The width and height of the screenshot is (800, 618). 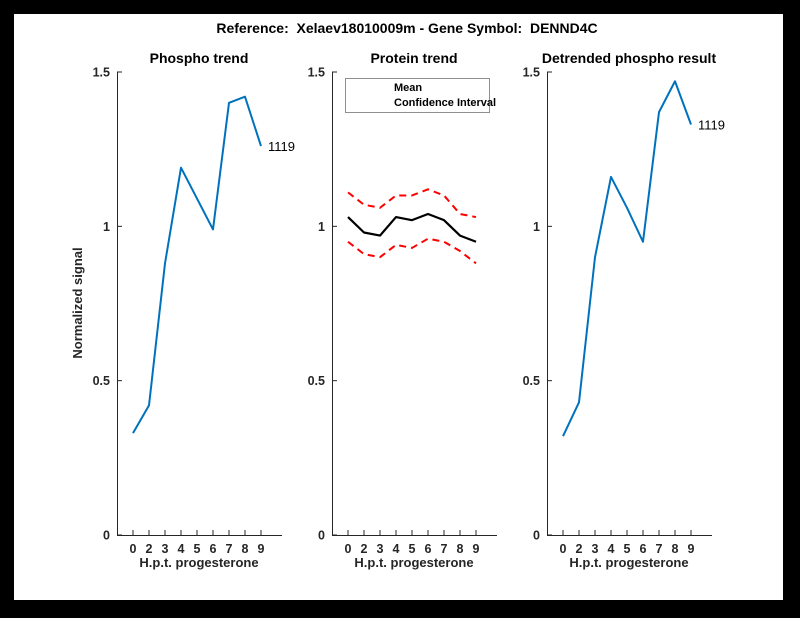 What do you see at coordinates (77, 302) in the screenshot?
I see `y-axis-label: Normalized signal` at bounding box center [77, 302].